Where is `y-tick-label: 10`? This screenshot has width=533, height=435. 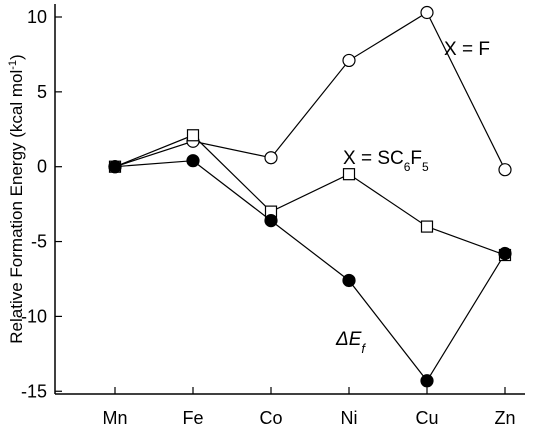 y-tick-label: 10 is located at coordinates (37, 17).